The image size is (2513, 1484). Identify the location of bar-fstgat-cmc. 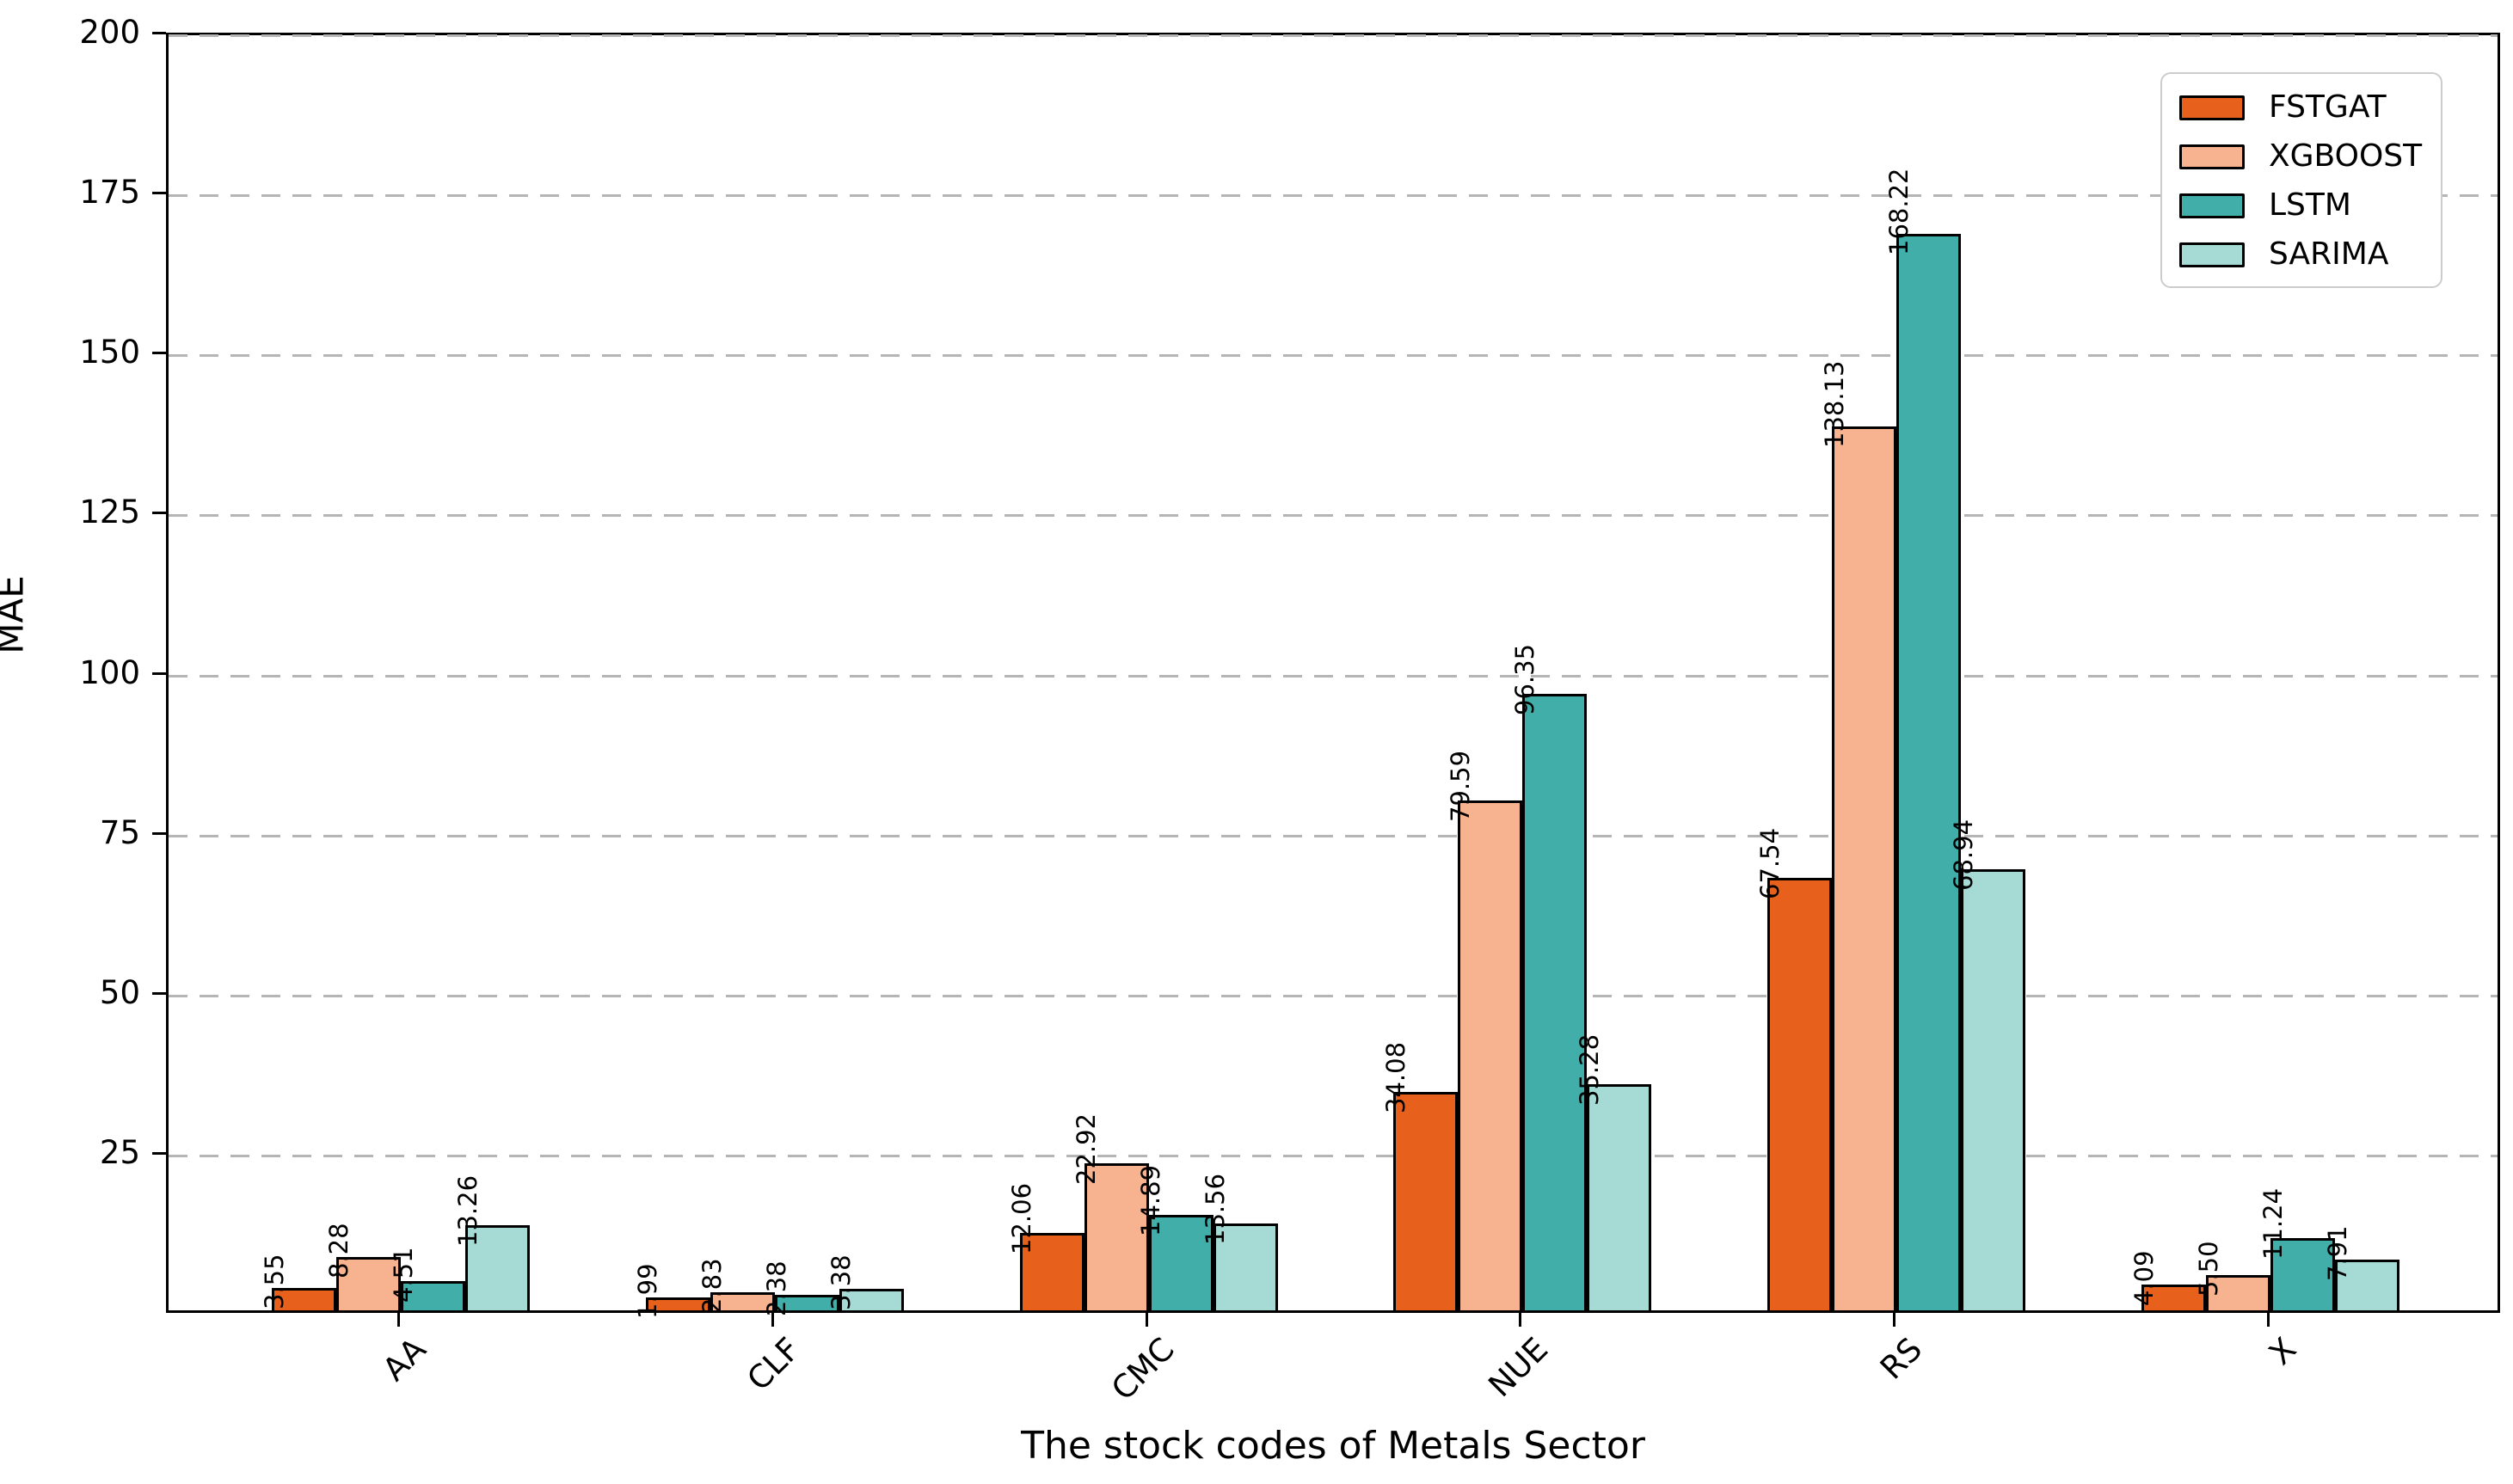
(1051, 1271).